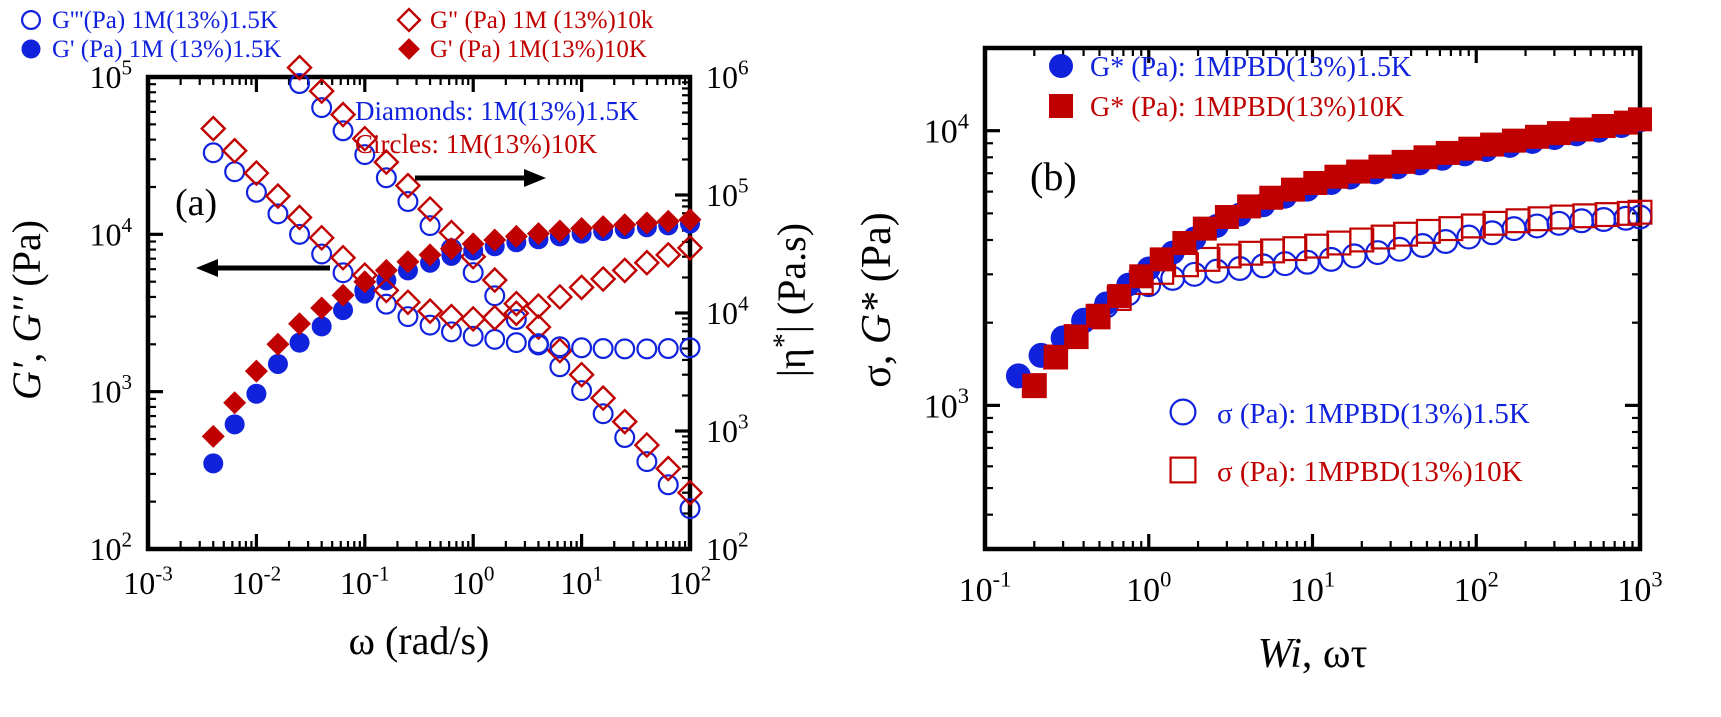 The height and width of the screenshot is (717, 1721). Describe the element at coordinates (1183, 470) in the screenshot. I see `open-square-icon` at that location.